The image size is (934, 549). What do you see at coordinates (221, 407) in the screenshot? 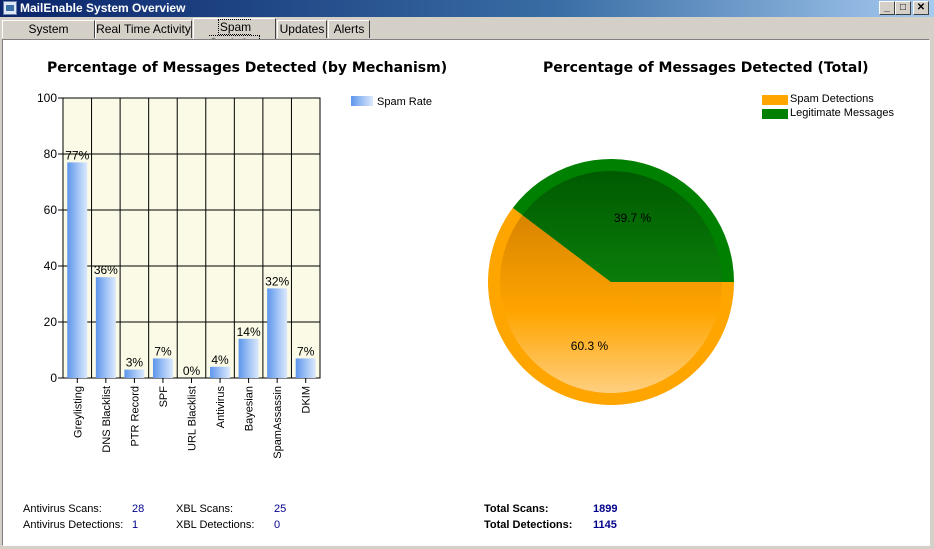
I see `x-tick-label: Antivirus` at bounding box center [221, 407].